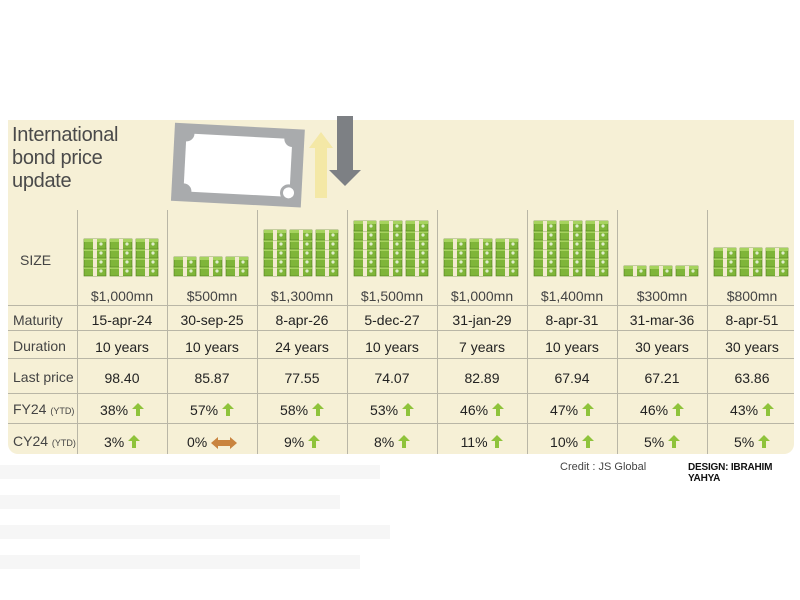 The height and width of the screenshot is (600, 800). Describe the element at coordinates (294, 410) in the screenshot. I see `fy24-value: 58%` at that location.